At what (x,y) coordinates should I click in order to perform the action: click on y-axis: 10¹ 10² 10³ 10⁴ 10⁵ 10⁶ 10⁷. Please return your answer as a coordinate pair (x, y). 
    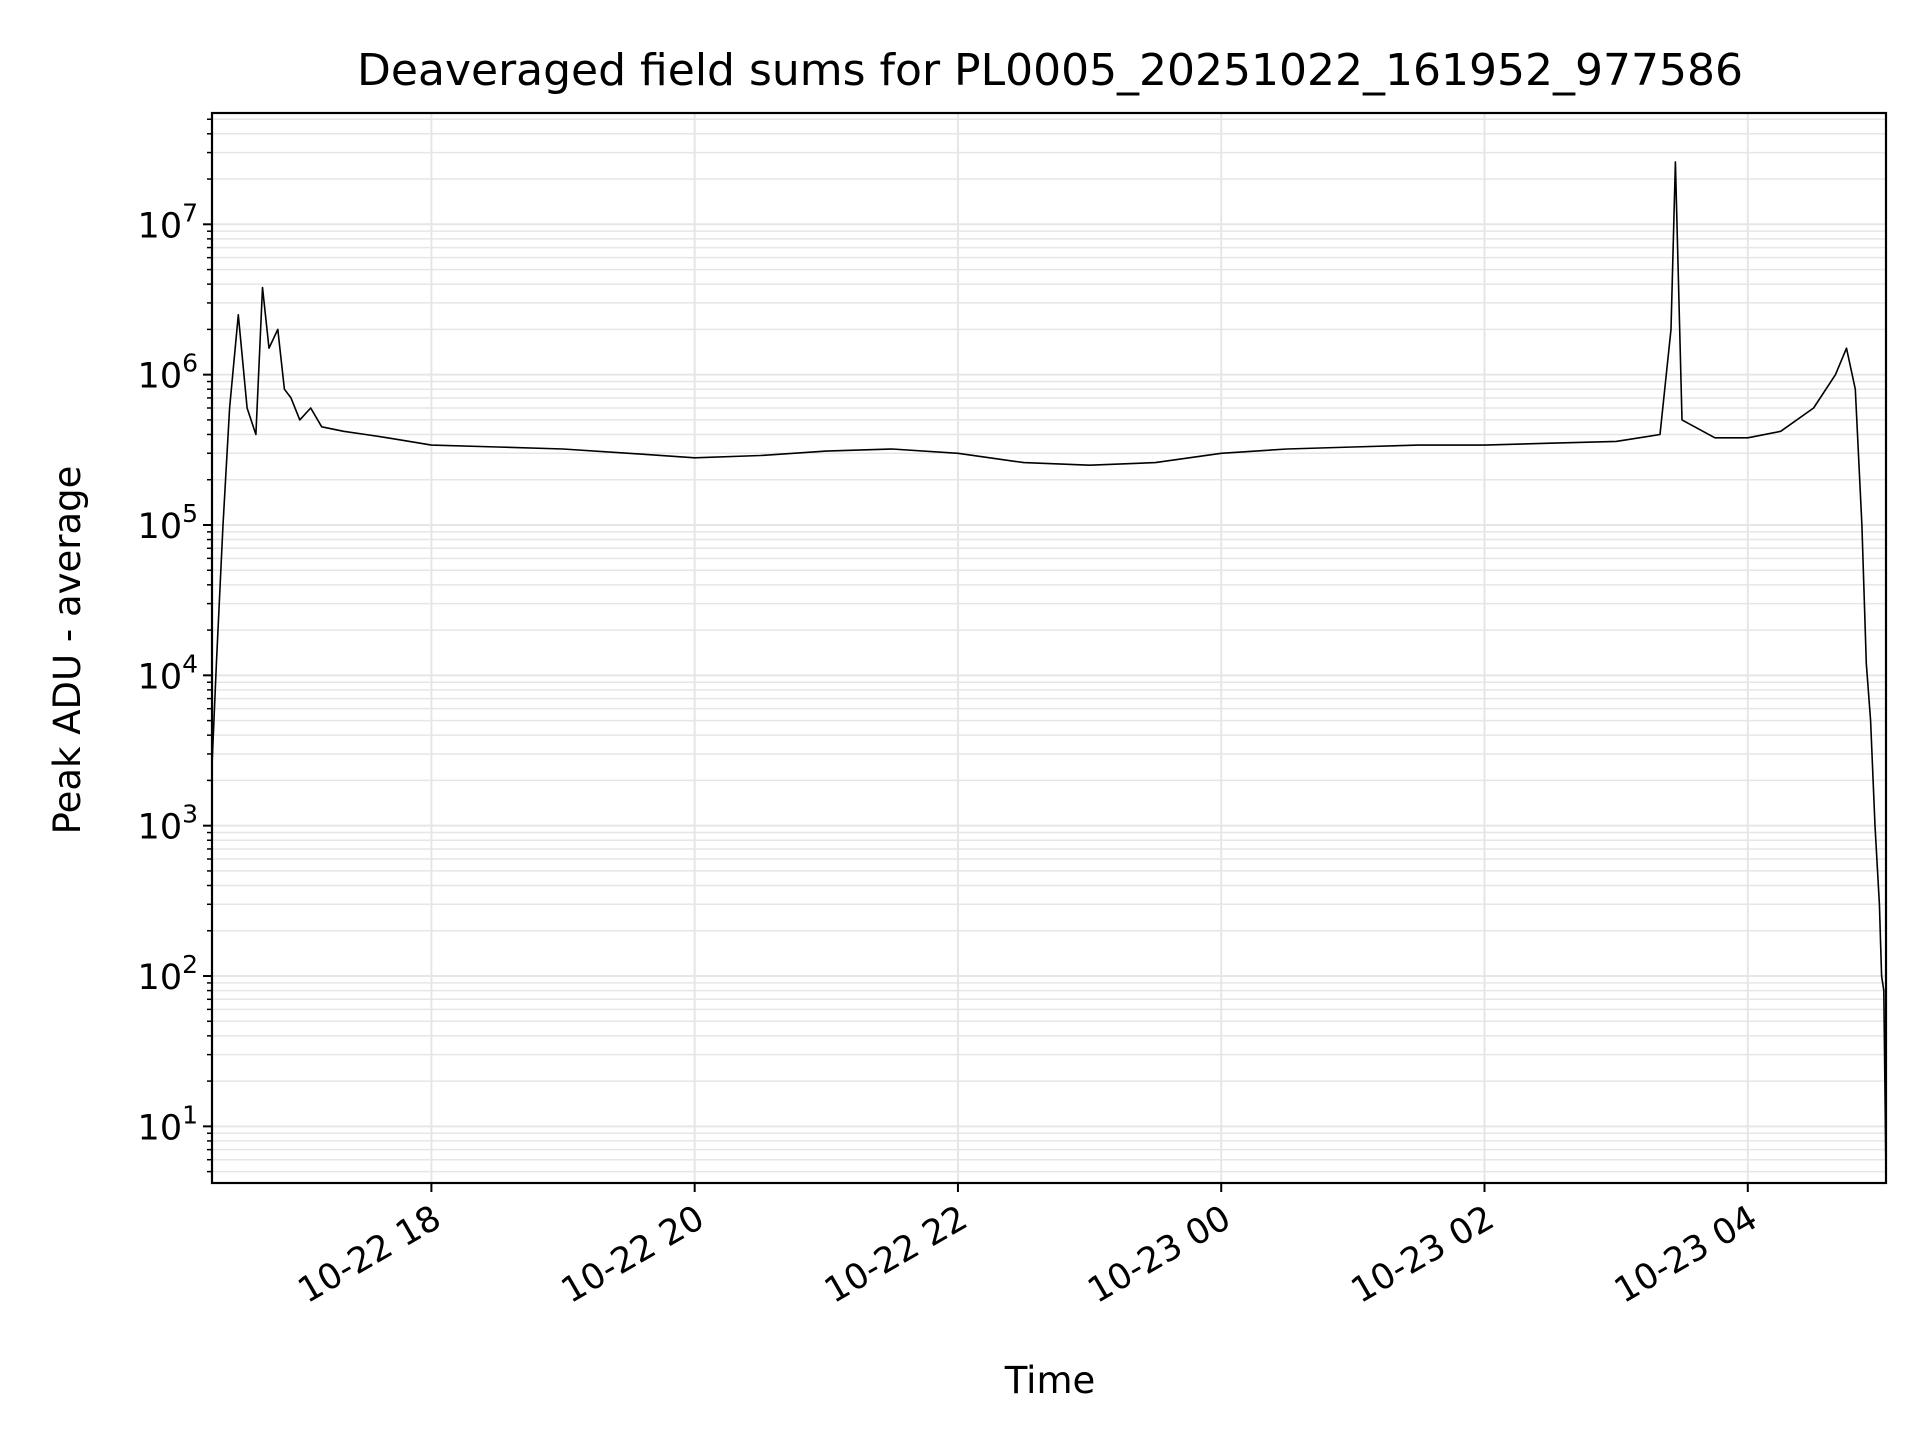
    Looking at the image, I should click on (175, 645).